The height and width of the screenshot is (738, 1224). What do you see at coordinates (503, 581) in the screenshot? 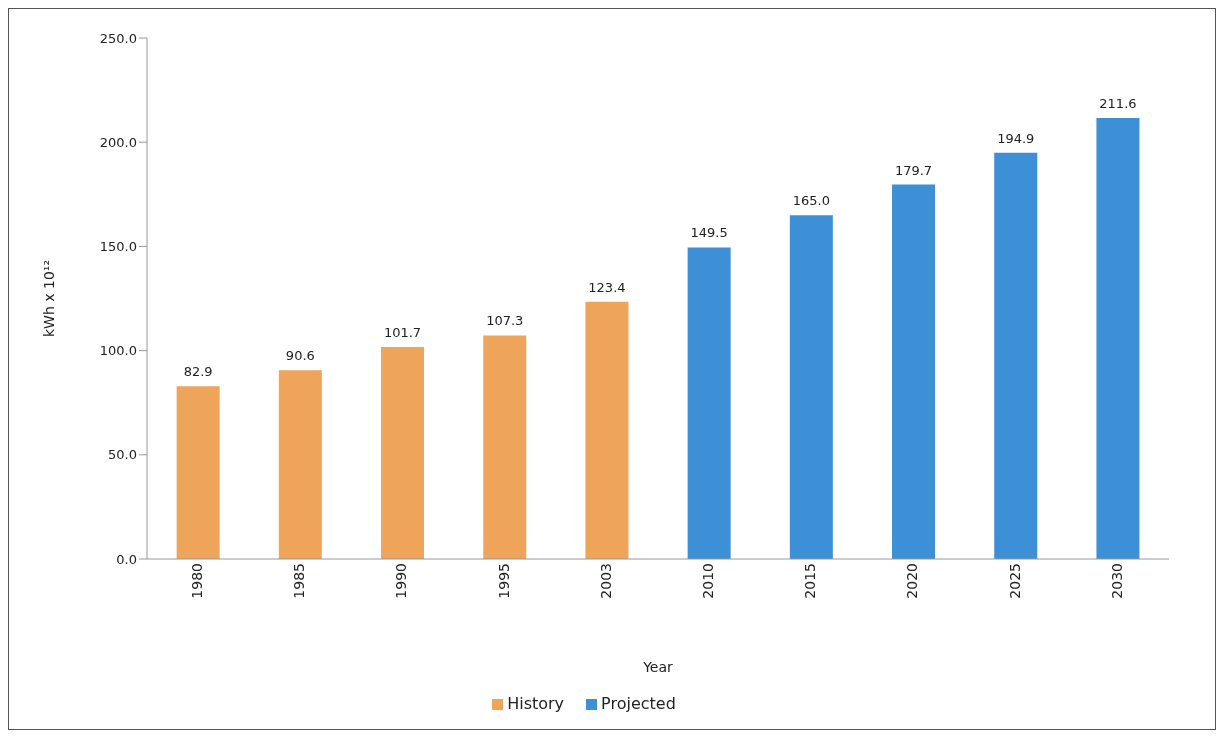
I see `x-tick-label: 1995` at bounding box center [503, 581].